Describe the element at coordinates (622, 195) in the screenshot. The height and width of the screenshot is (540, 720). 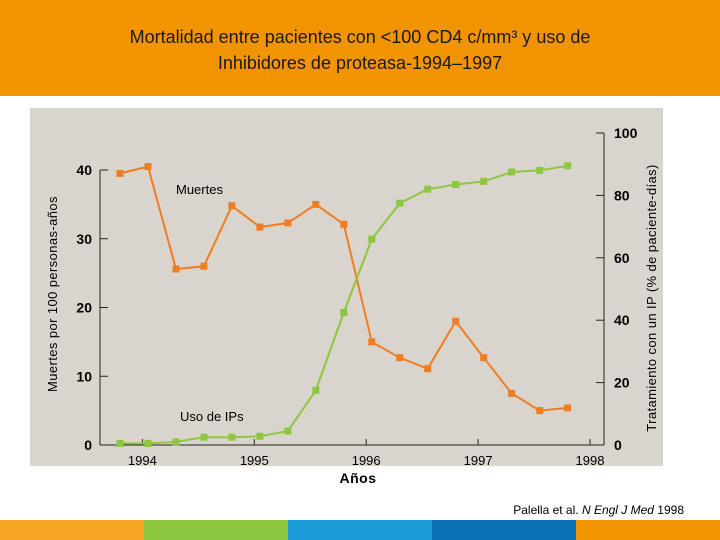
I see `right-tick-label: 80` at that location.